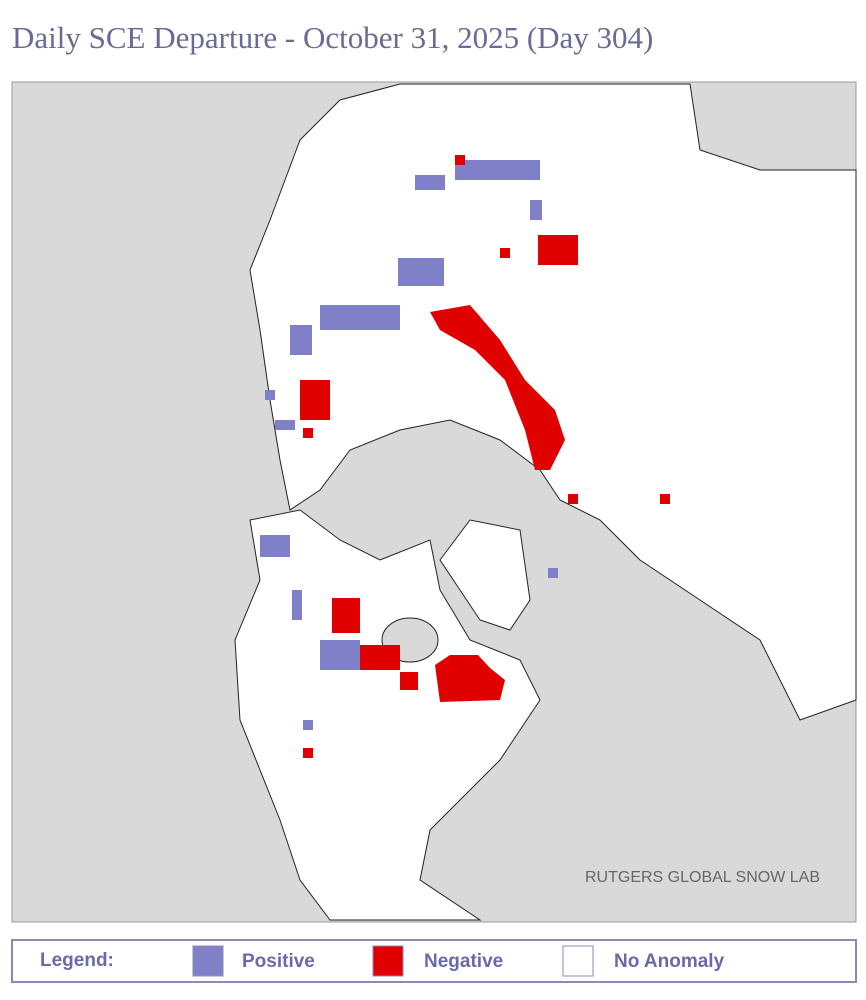  I want to click on legend-item: Positive, so click(278, 961).